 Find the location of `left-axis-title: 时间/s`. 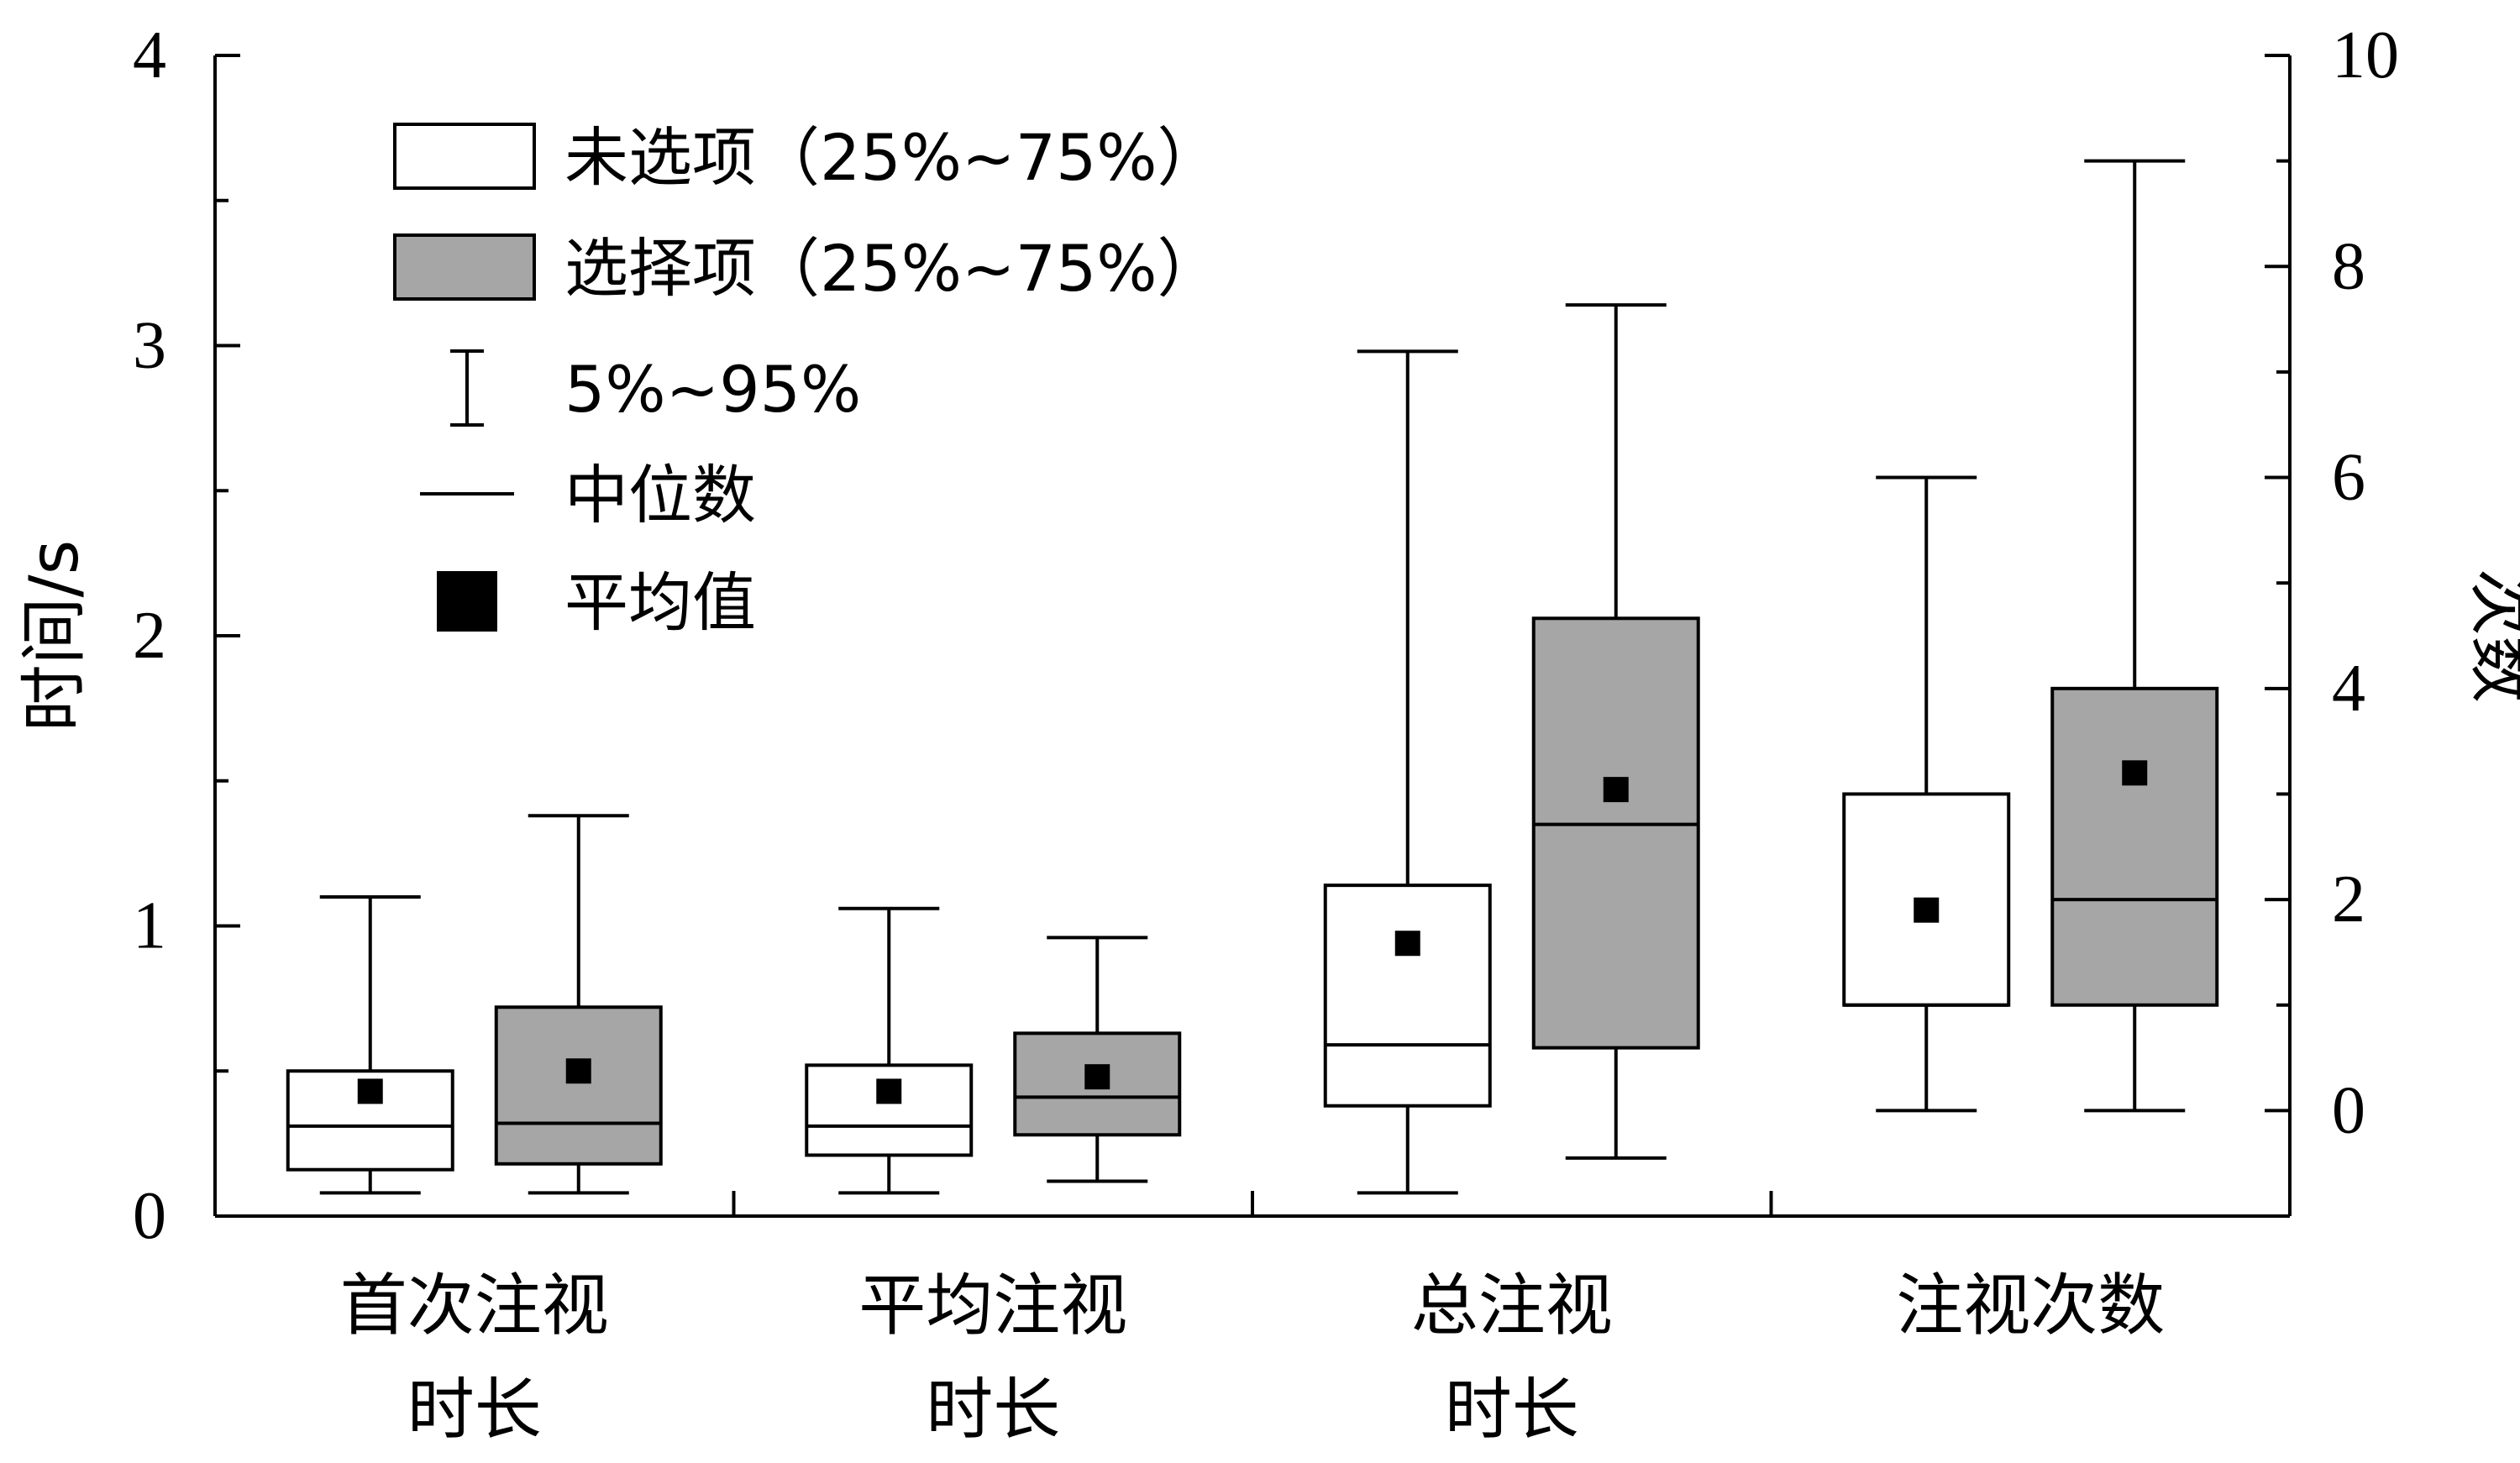

left-axis-title: 时间/s is located at coordinates (54, 636).